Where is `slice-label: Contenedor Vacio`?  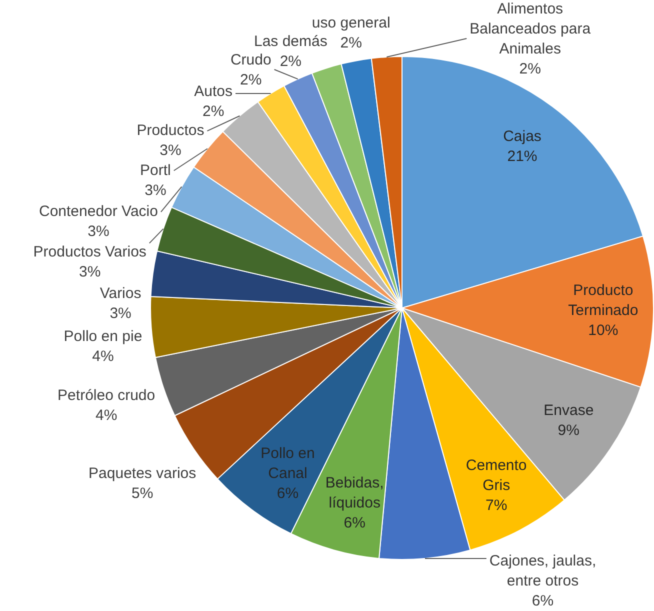 slice-label: Contenedor Vacio is located at coordinates (98, 211).